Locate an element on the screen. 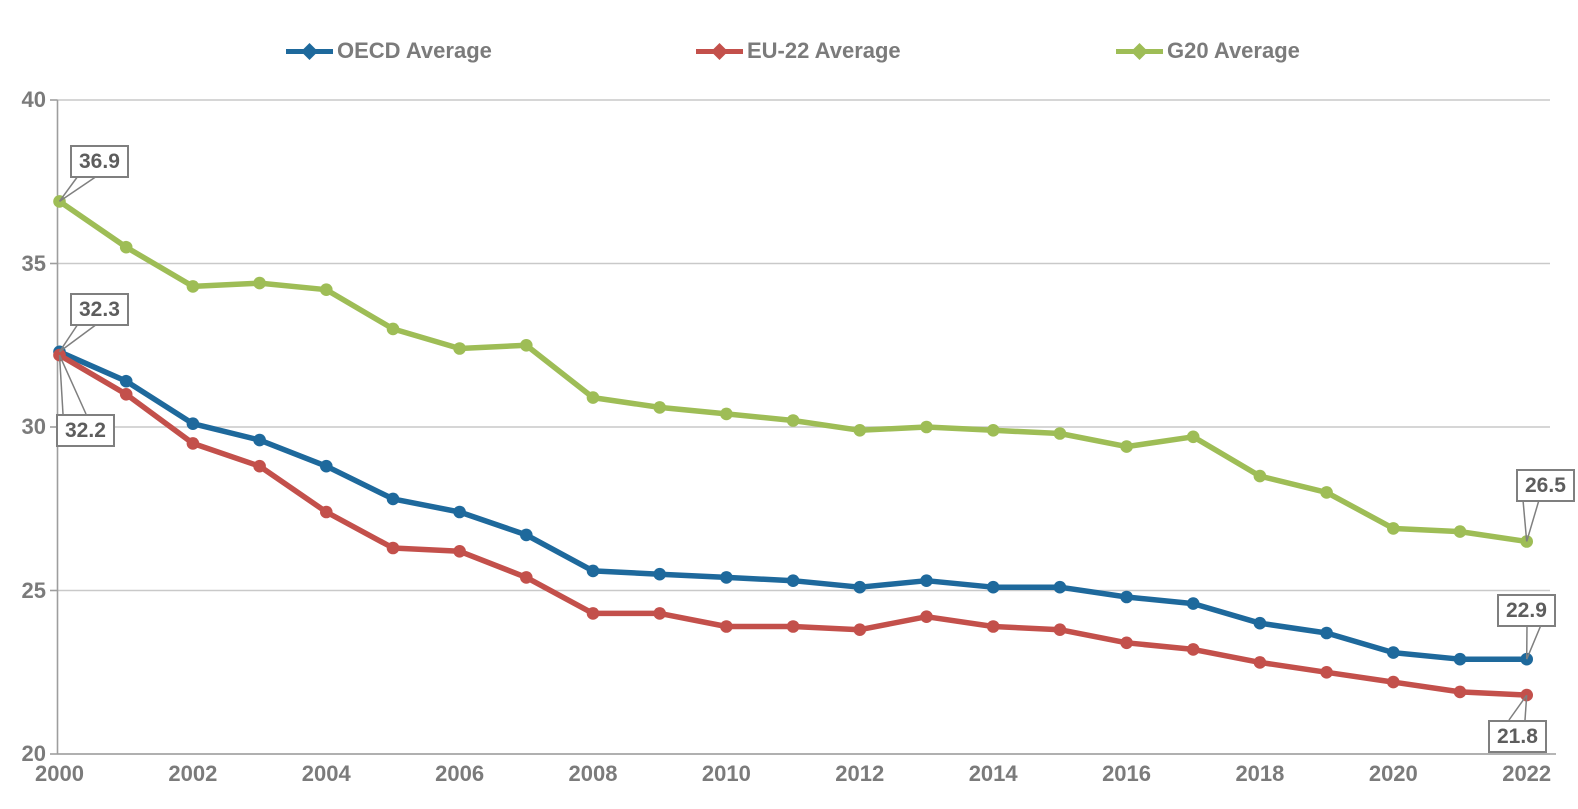 Image resolution: width=1578 pixels, height=809 pixels. data-point-g20-average-2018 is located at coordinates (1260, 476).